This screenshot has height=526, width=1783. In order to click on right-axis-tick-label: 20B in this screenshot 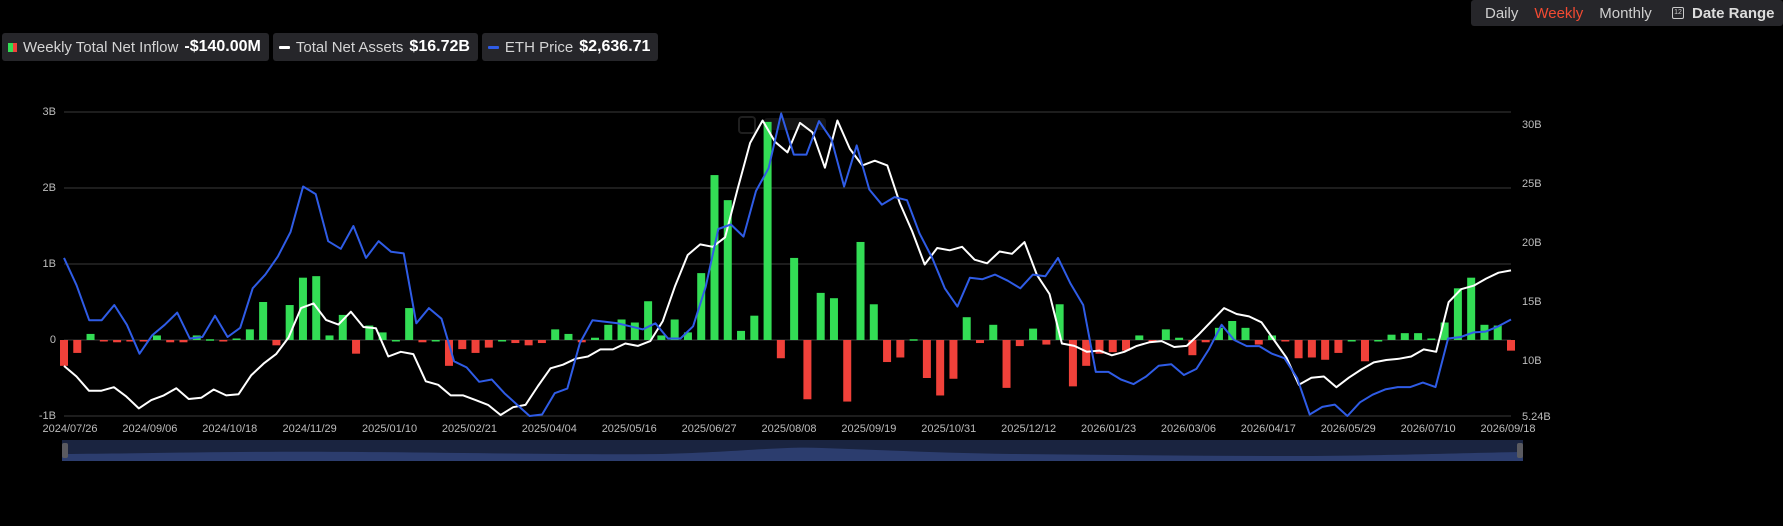, I will do `click(1532, 243)`.